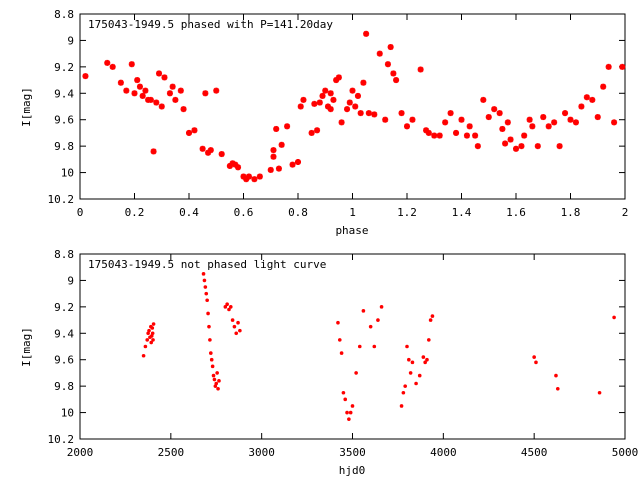  Describe the element at coordinates (261, 452) in the screenshot. I see `x-tick-label: 3000` at that location.